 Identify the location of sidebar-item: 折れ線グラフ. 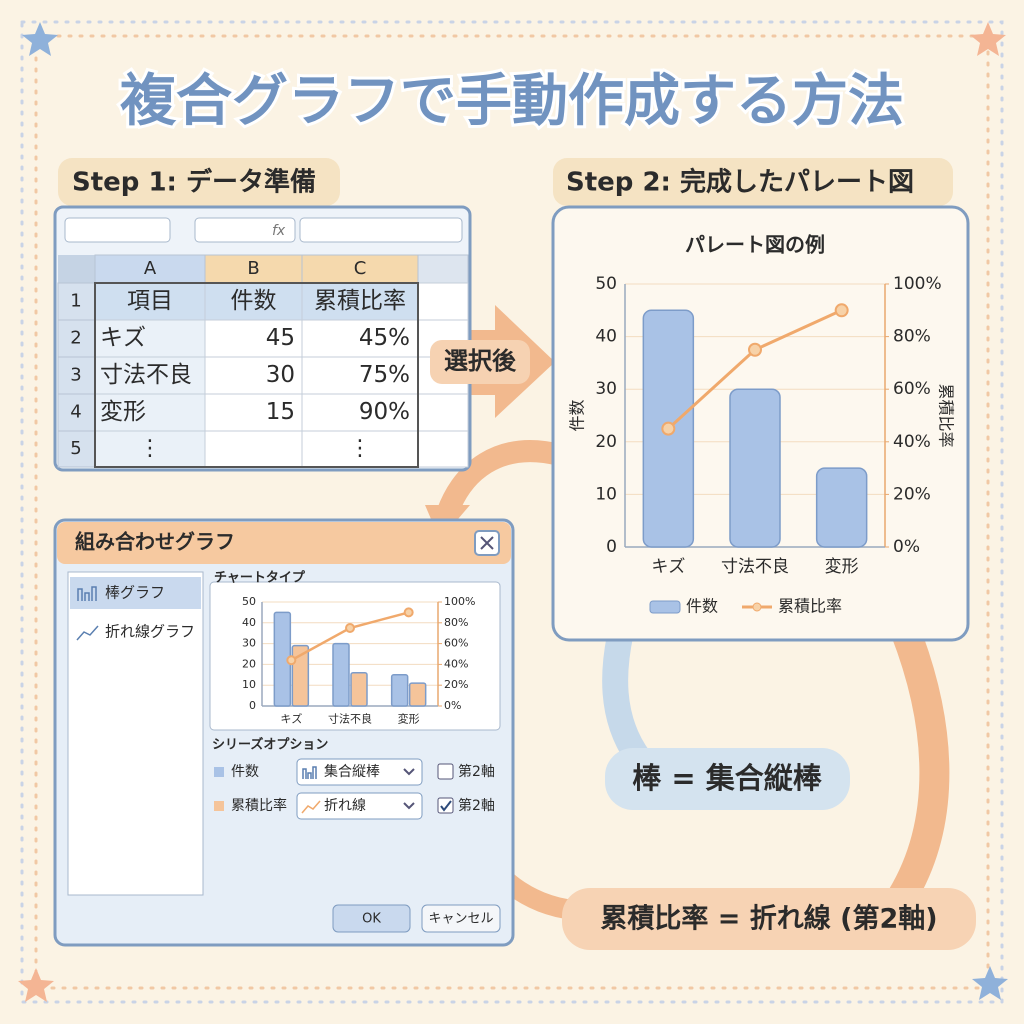
(150, 632).